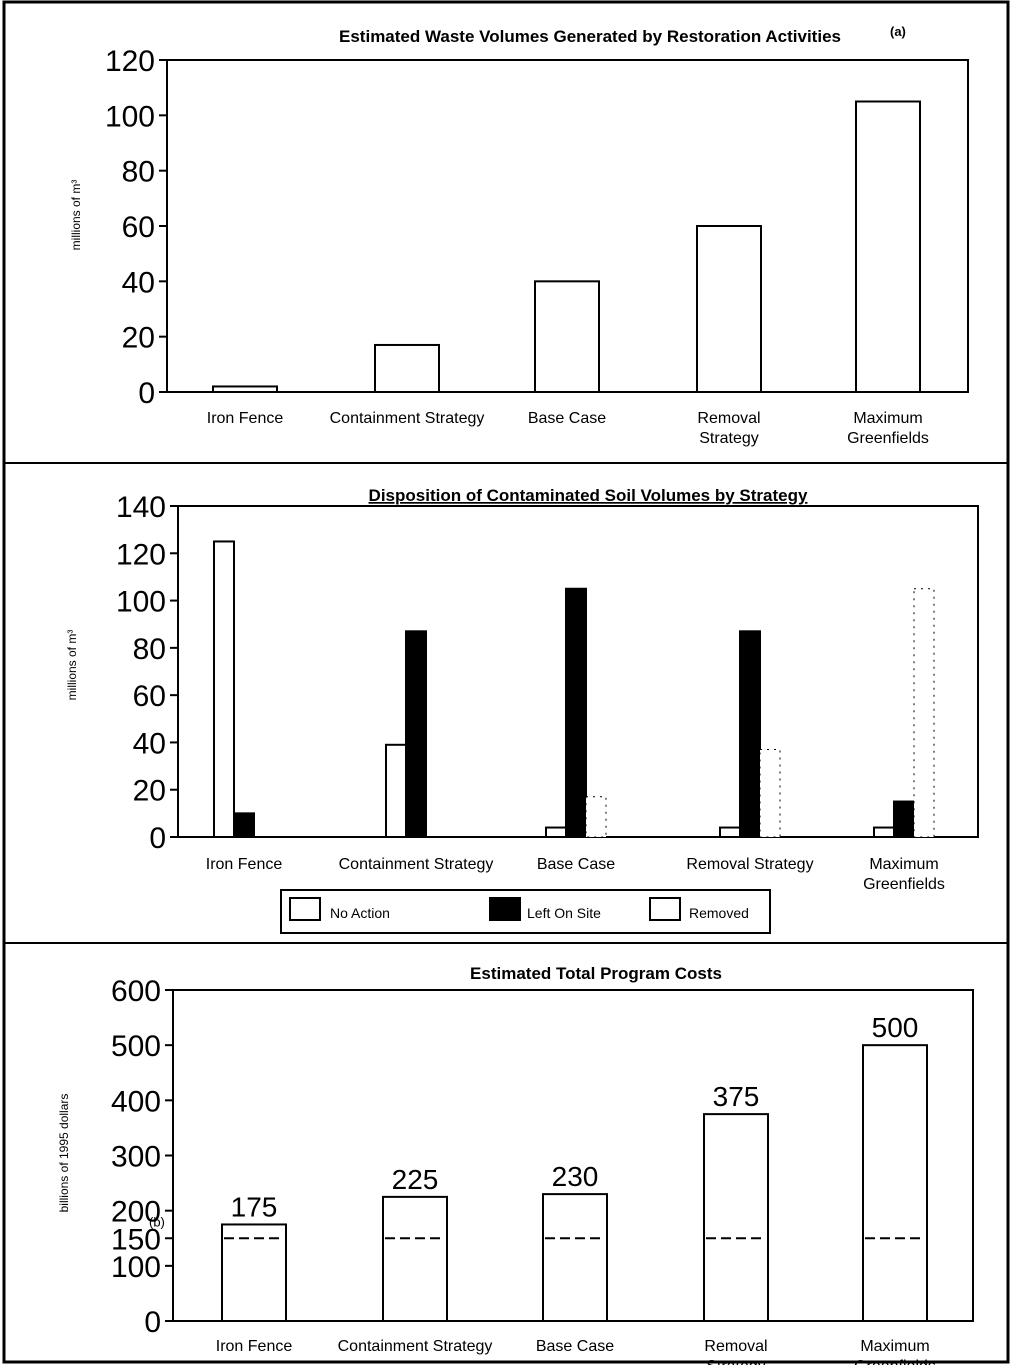 This screenshot has height=1365, width=1010. Describe the element at coordinates (152, 1322) in the screenshot. I see `chart3-y-tick-label: 0` at that location.